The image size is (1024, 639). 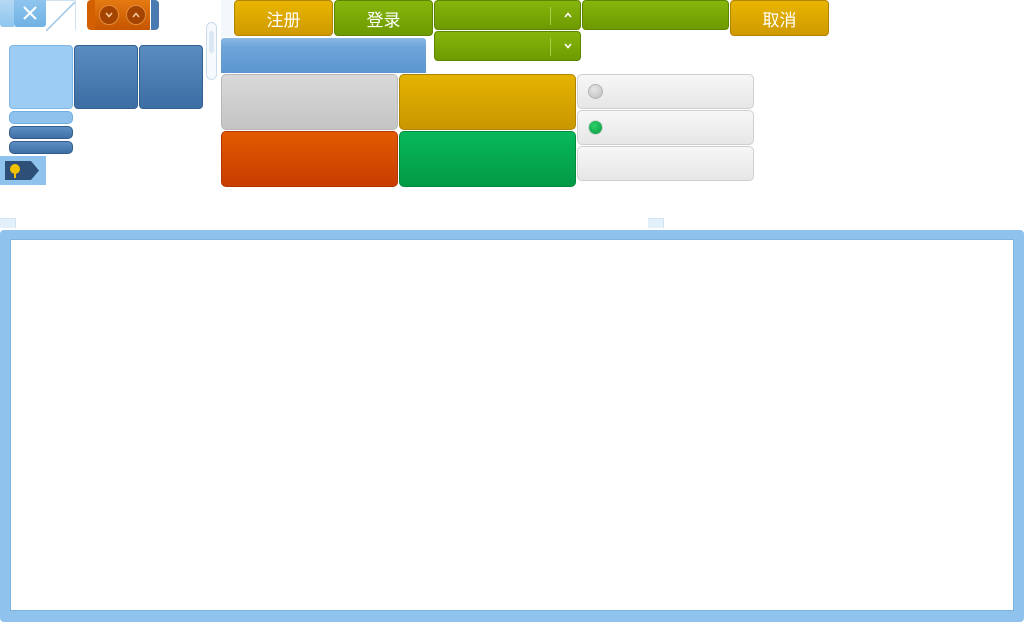 I want to click on close-button, so click(x=30, y=13).